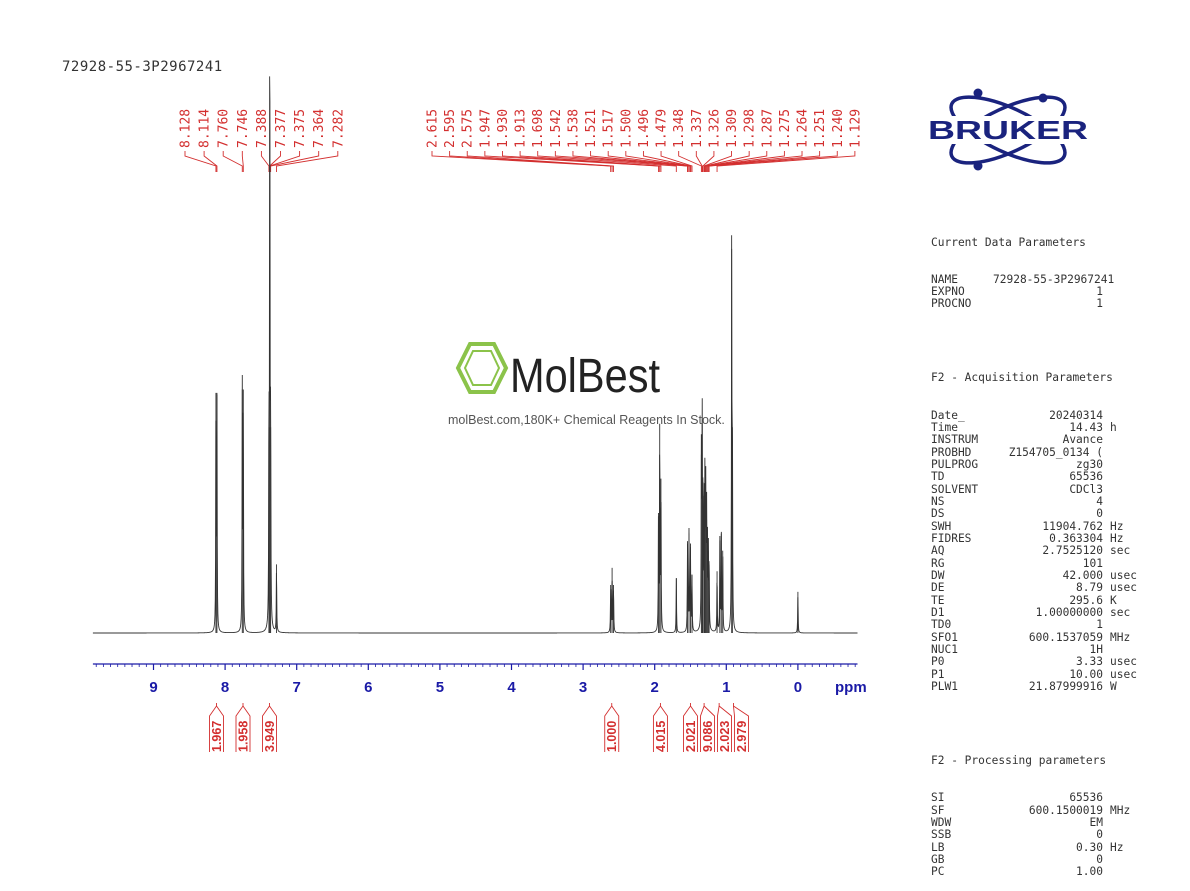 Image resolution: width=1190 pixels, height=891 pixels. What do you see at coordinates (697, 128) in the screenshot?
I see `peak-label: 1.337` at bounding box center [697, 128].